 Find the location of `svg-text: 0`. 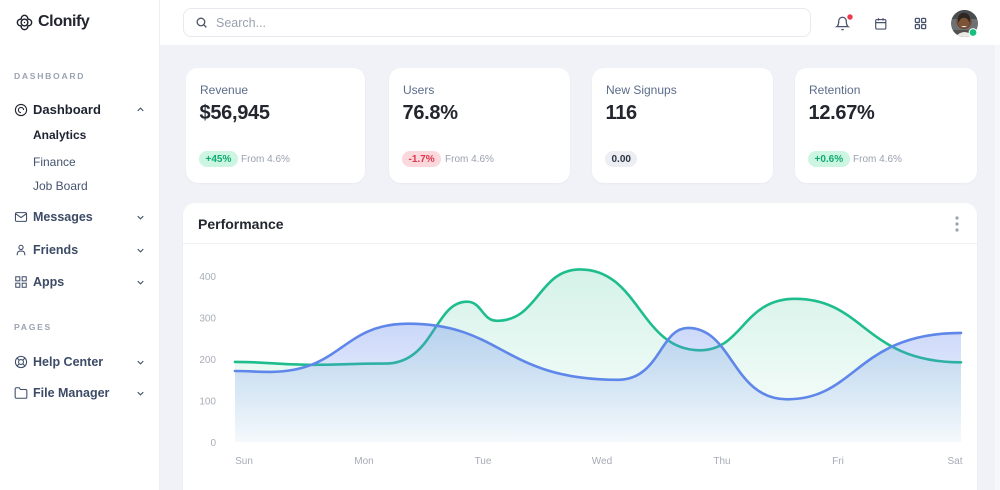

svg-text: 0 is located at coordinates (213, 443).